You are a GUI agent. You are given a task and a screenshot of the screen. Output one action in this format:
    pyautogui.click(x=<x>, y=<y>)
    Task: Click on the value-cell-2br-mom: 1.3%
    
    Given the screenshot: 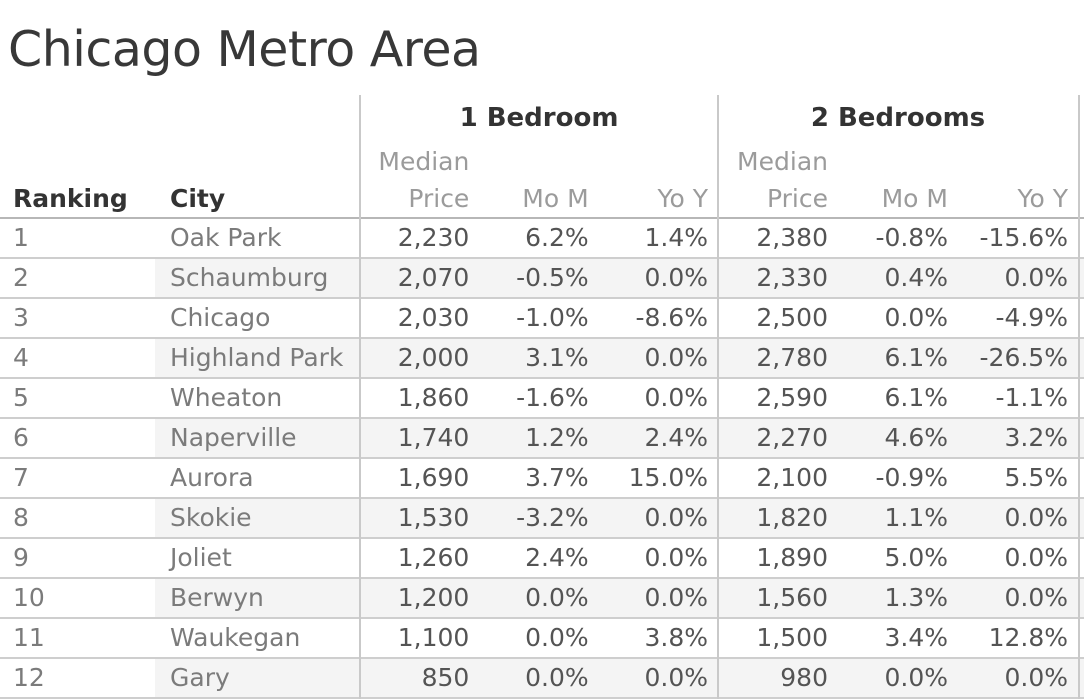 What is the action you would take?
    pyautogui.click(x=916, y=597)
    